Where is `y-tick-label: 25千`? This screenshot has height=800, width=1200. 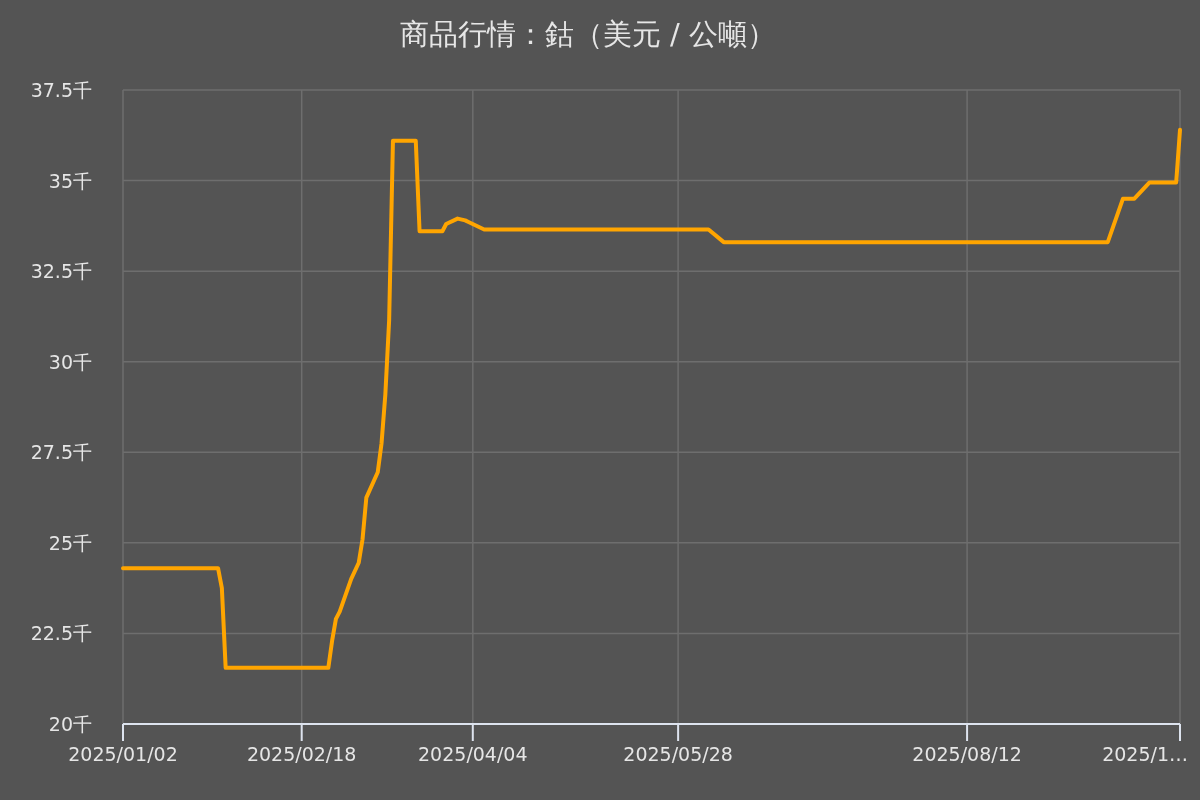
y-tick-label: 25千 is located at coordinates (70, 542).